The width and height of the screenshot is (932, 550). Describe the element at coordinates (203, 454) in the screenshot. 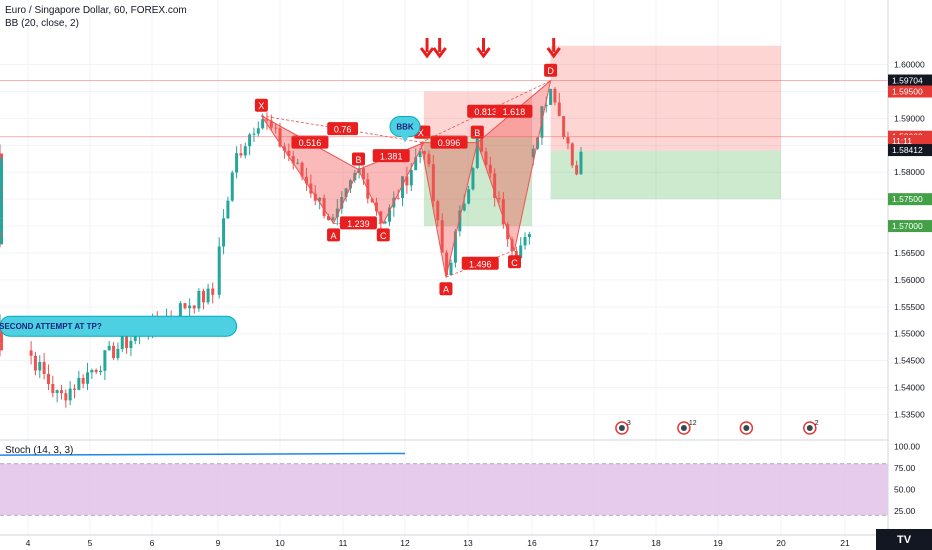

I see `divergence-arrow` at that location.